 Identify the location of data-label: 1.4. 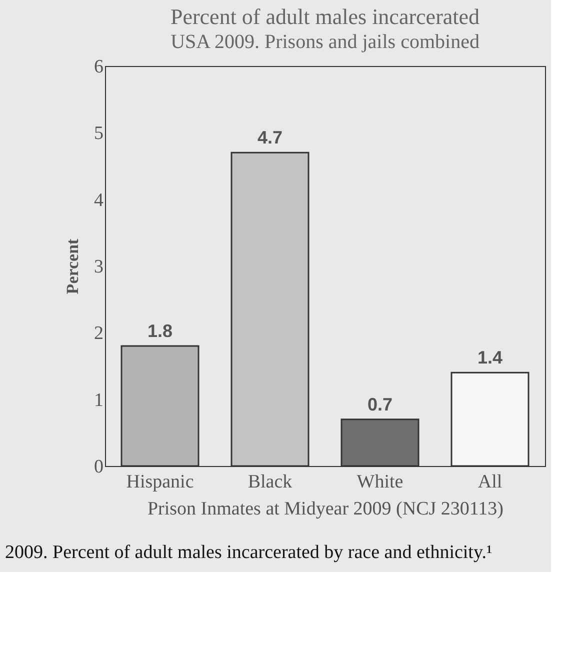
(490, 358).